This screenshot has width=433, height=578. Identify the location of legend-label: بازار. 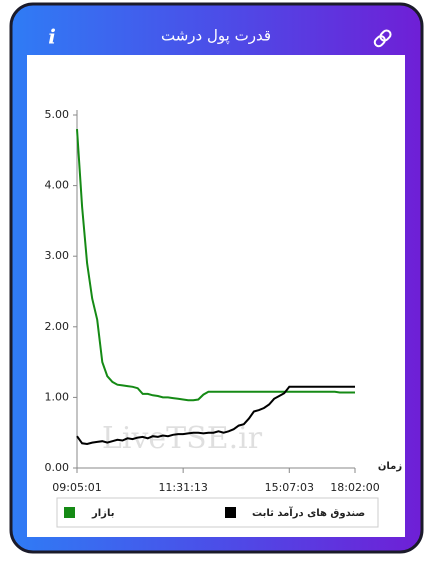
(102, 513).